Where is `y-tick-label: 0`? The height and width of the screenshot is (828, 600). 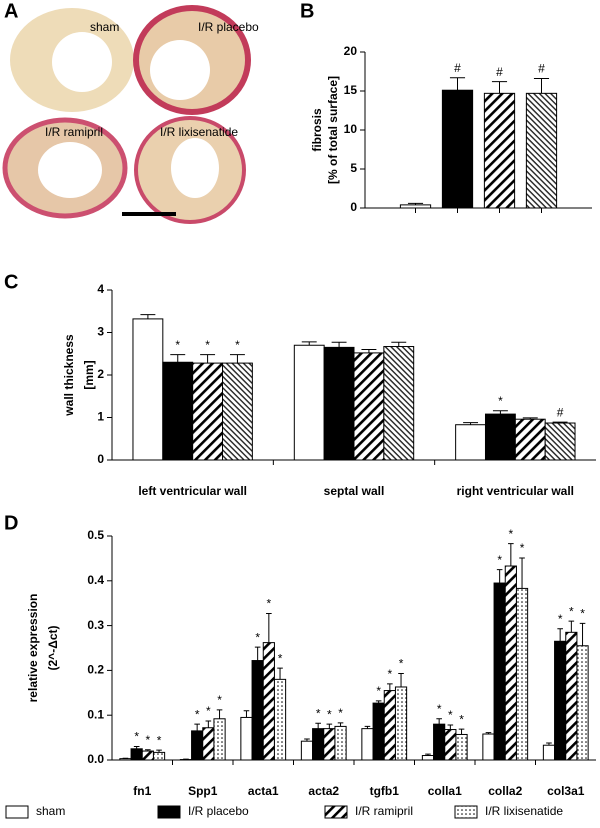 y-tick-label: 0 is located at coordinates (100, 459).